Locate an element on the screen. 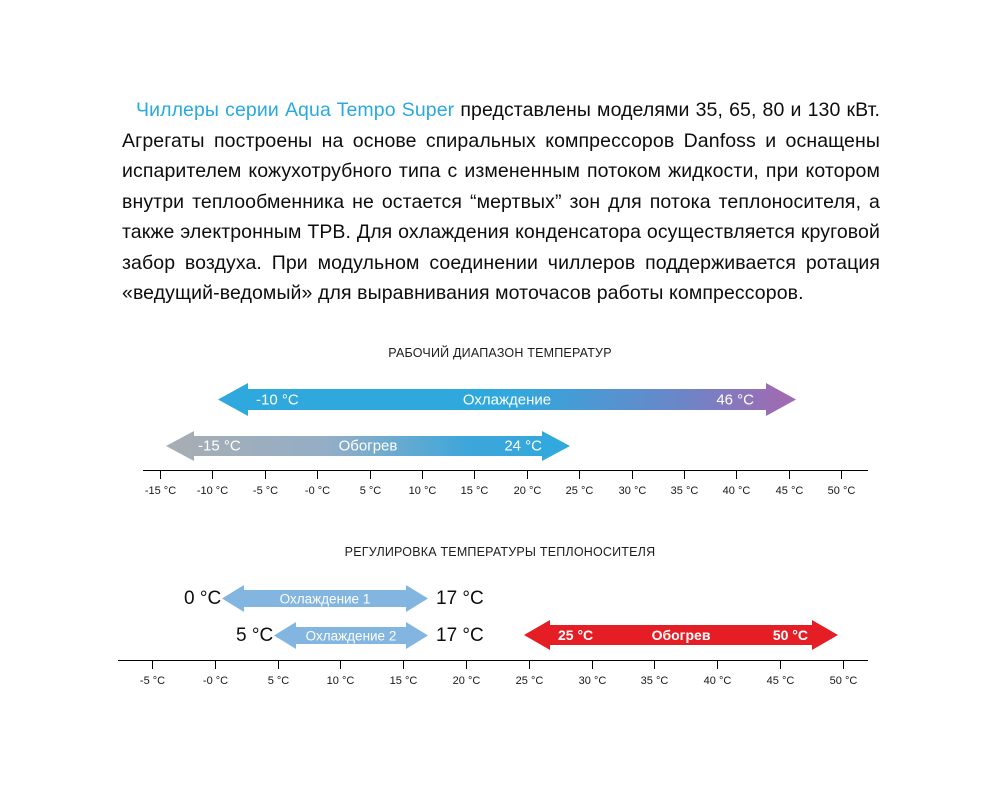 The width and height of the screenshot is (1000, 795). cooling1-label: Охлаждение 1 is located at coordinates (325, 598).